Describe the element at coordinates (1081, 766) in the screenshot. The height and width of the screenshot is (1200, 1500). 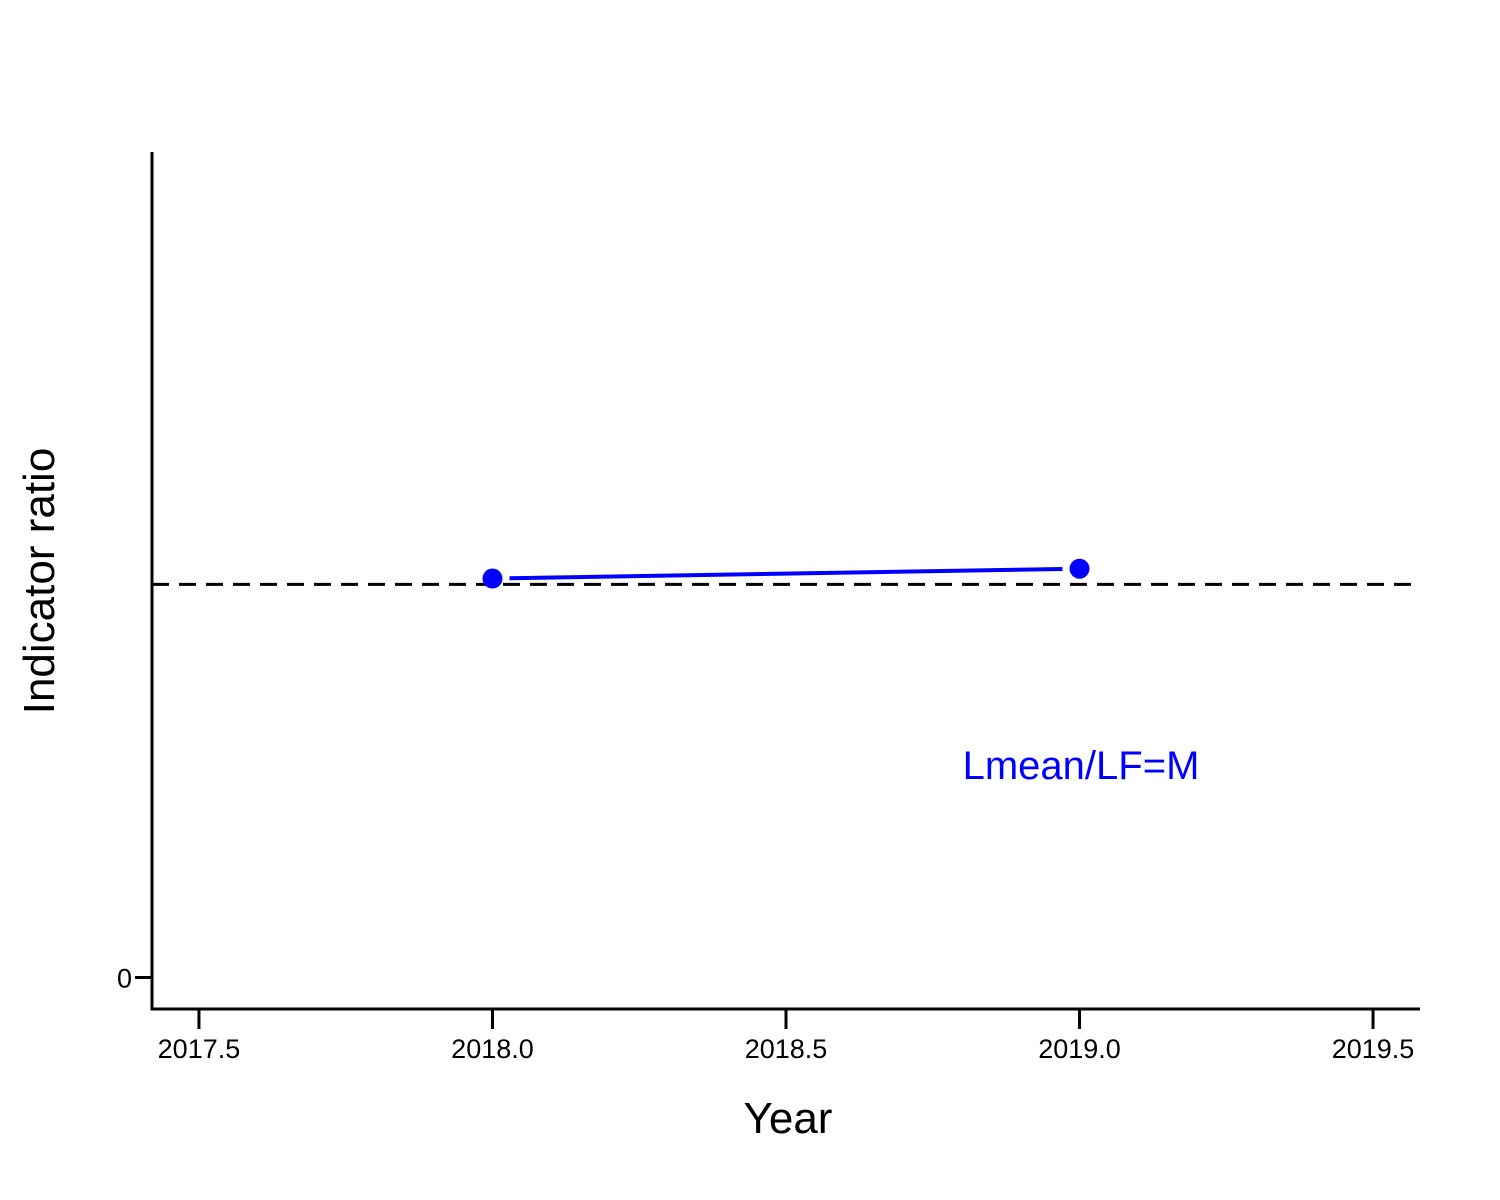
I see `annotation-label: Lmean/LF=M` at that location.